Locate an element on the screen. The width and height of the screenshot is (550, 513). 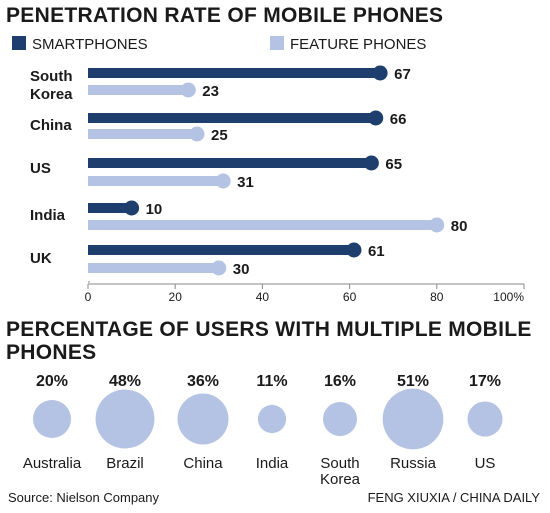
data-label: 23 is located at coordinates (210, 91).